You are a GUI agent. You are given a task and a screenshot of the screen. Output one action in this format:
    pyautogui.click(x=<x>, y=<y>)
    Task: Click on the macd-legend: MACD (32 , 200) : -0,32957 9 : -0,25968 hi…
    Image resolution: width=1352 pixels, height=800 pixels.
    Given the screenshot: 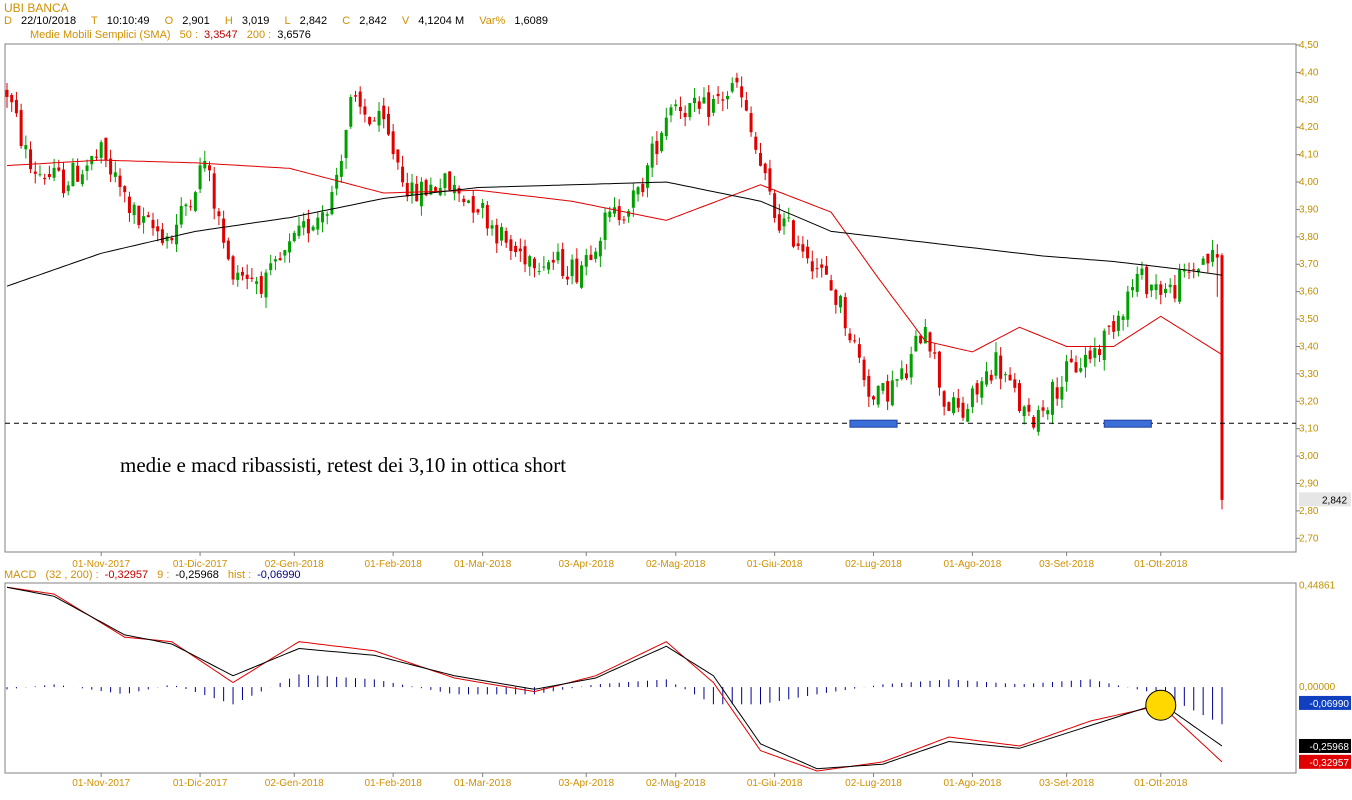 What is the action you would take?
    pyautogui.click(x=155, y=575)
    